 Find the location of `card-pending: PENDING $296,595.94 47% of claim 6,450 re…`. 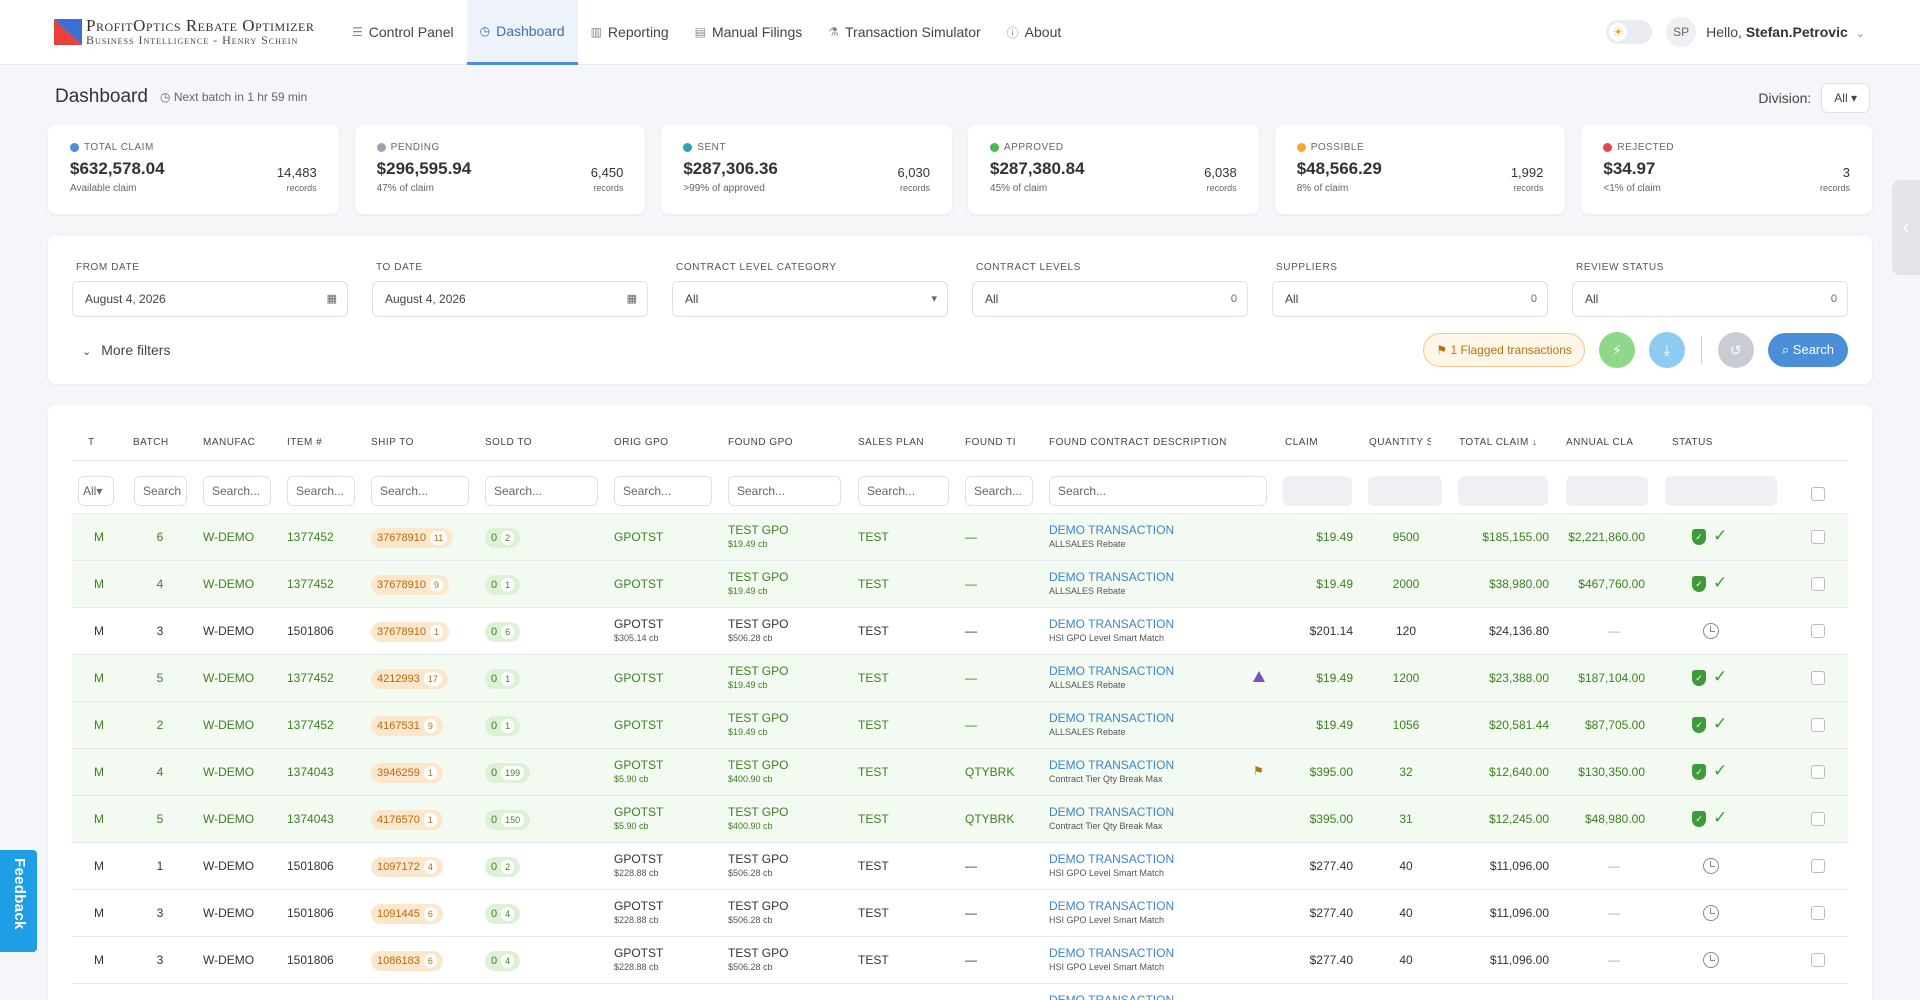

card-pending: PENDING $296,595.94 47% of claim 6,450 re… is located at coordinates (500, 169).